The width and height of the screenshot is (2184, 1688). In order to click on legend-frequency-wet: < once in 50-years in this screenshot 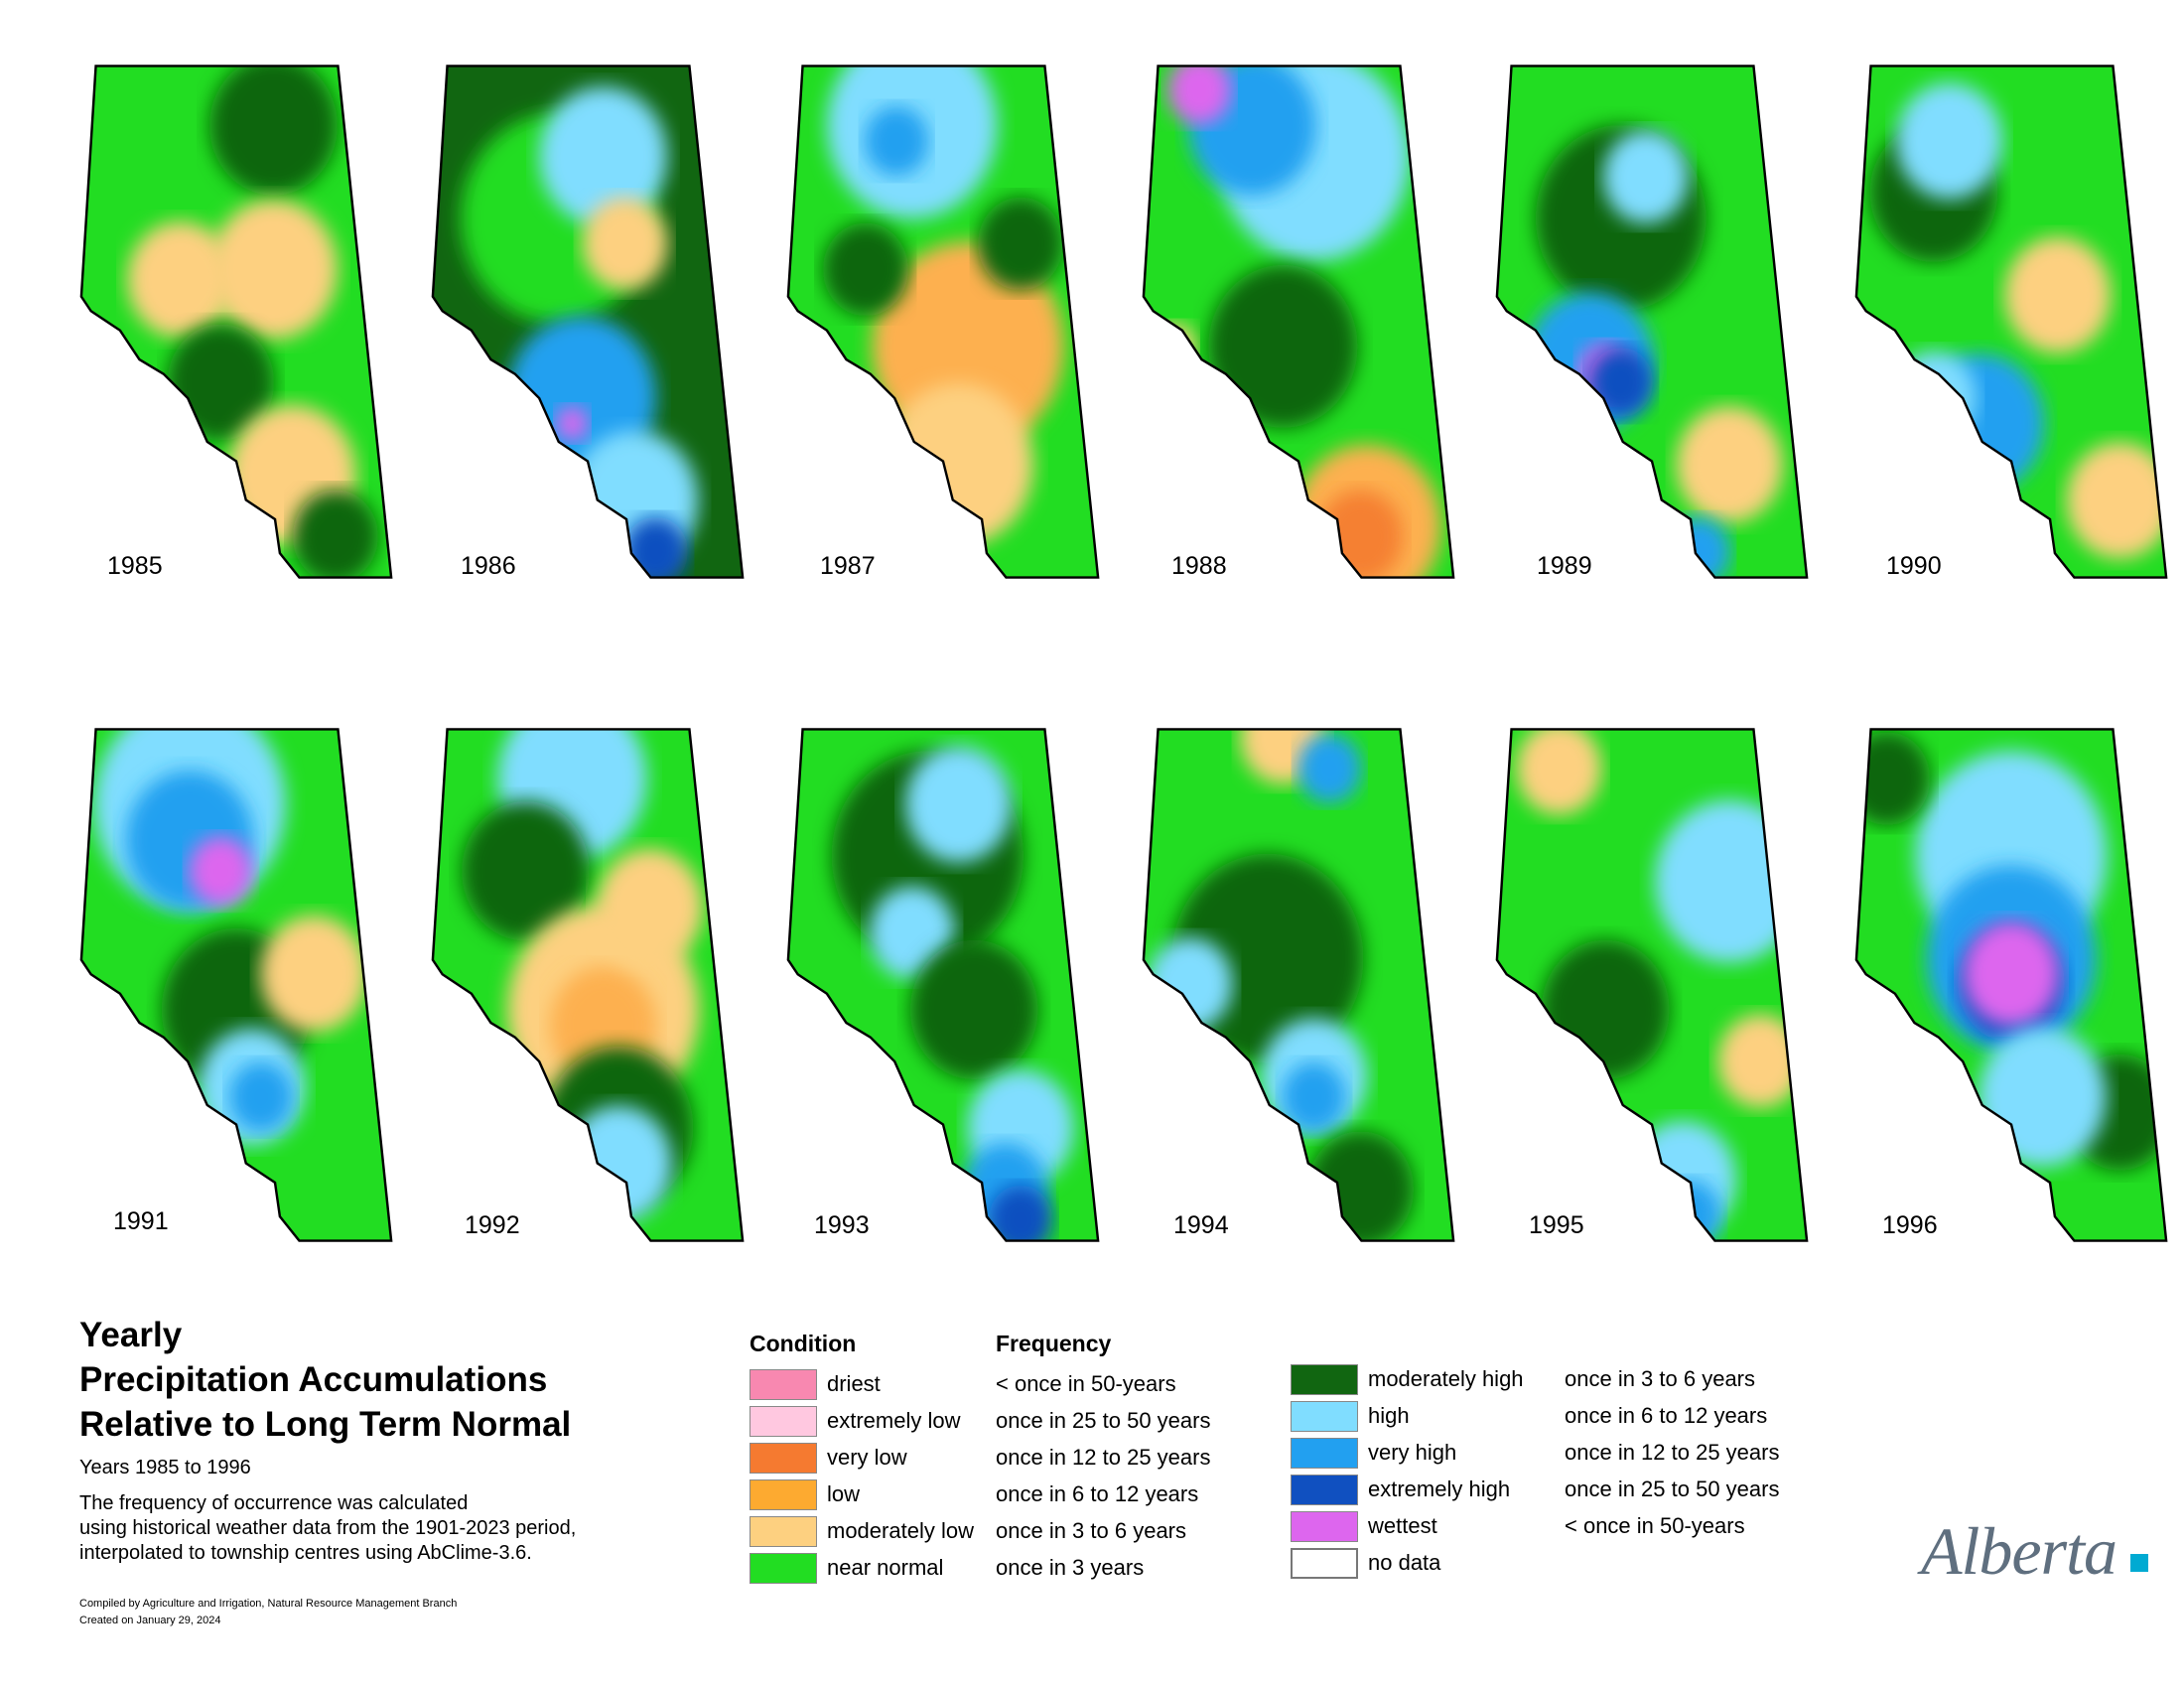, I will do `click(1655, 1525)`.